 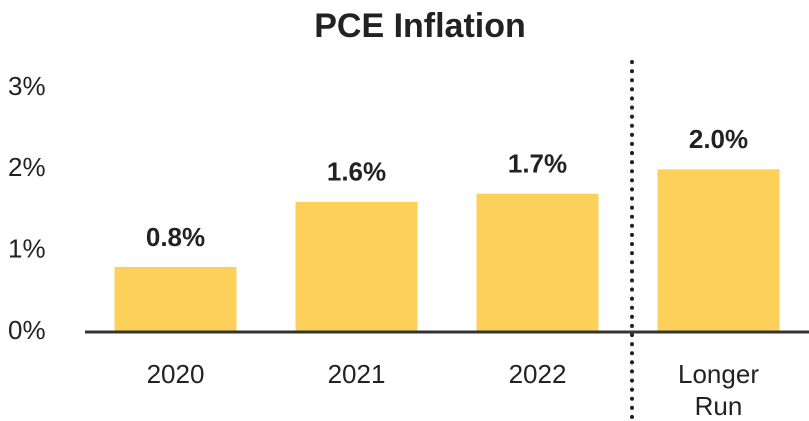 What do you see at coordinates (356, 172) in the screenshot?
I see `value-label: 1.6%` at bounding box center [356, 172].